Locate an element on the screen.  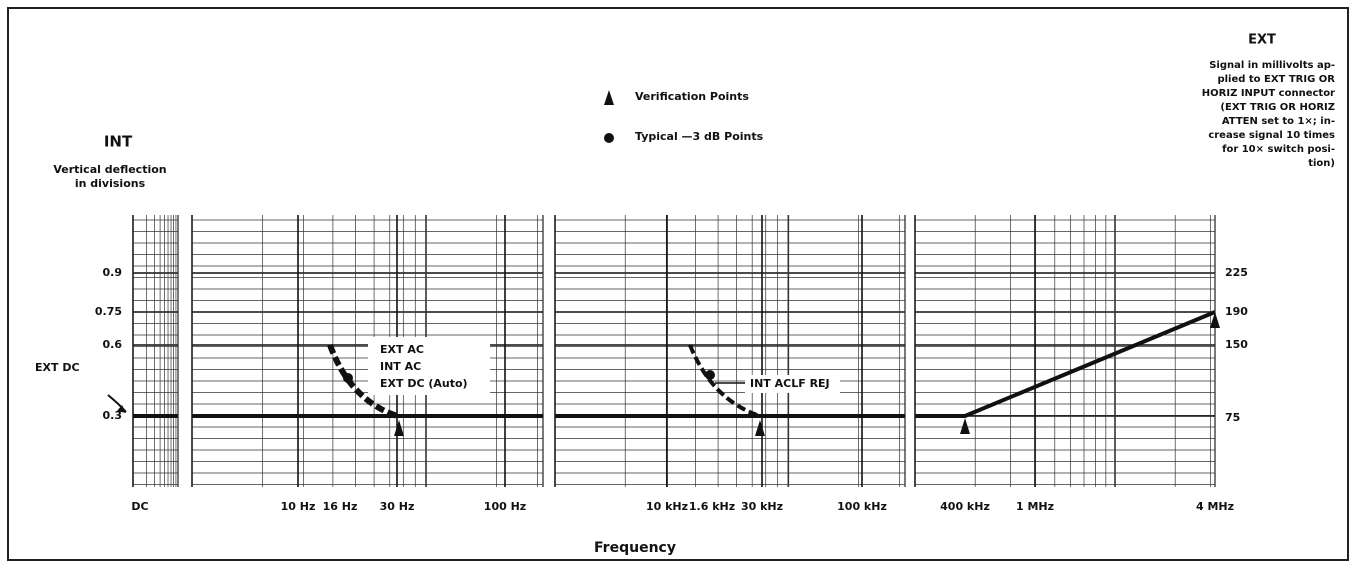
x-tick-label: DC is located at coordinates (139, 506).